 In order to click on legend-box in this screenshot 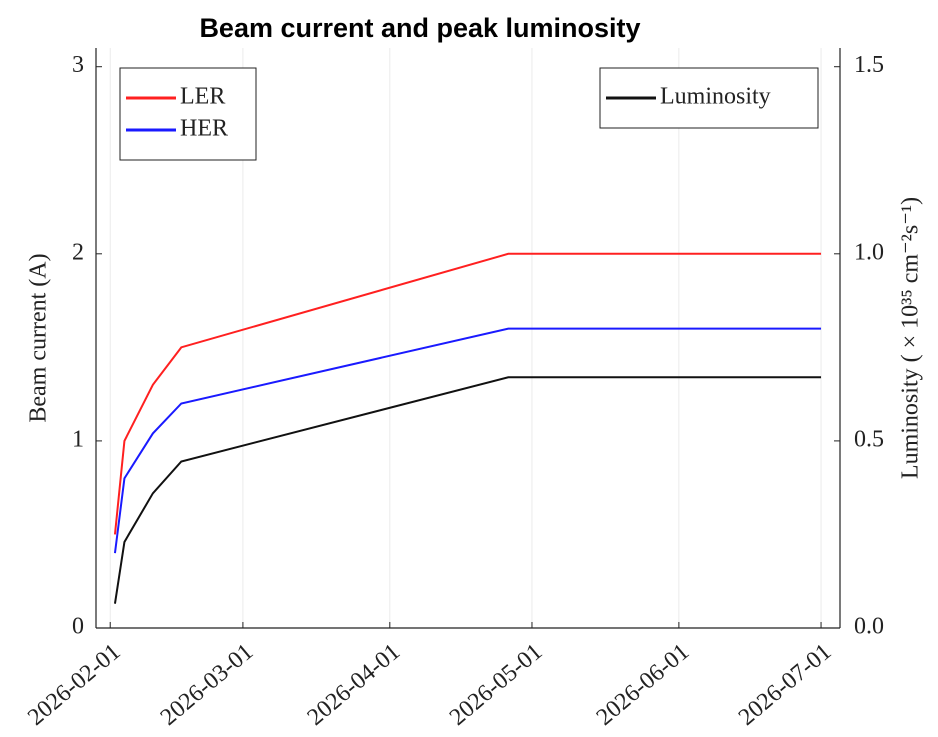, I will do `click(188, 114)`.